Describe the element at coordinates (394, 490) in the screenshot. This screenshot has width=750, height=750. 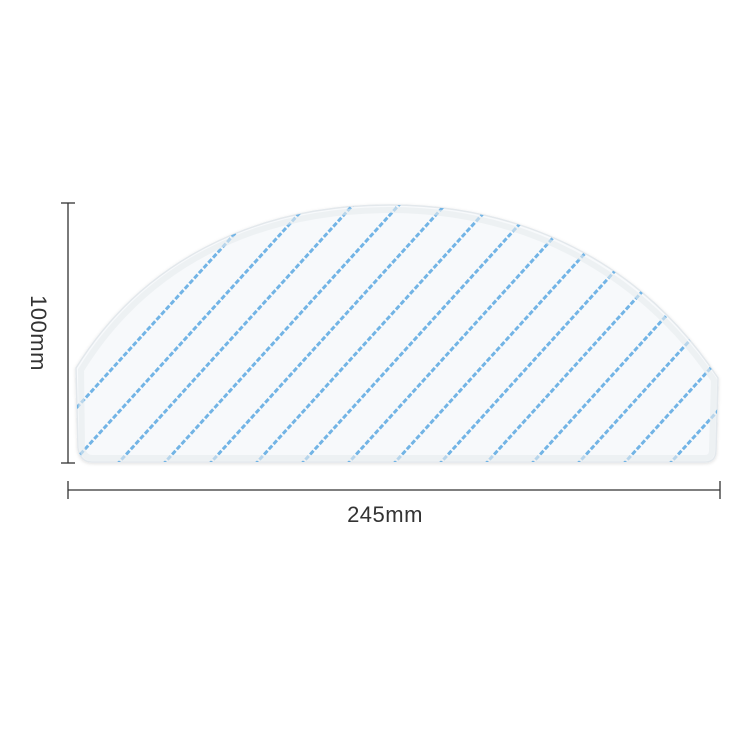
I see `width-dimension-line` at that location.